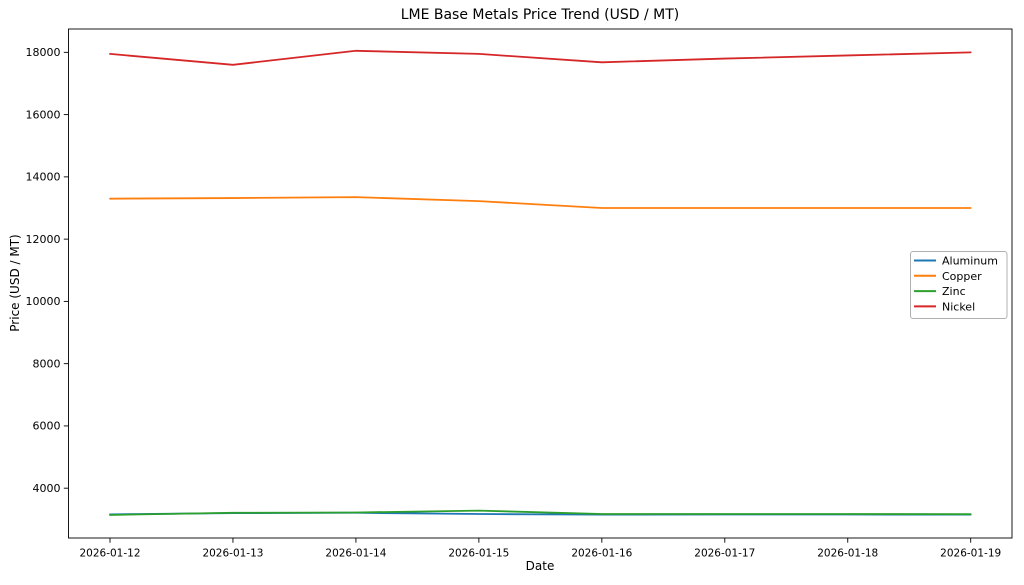  I want to click on y-tick-label: 4000, so click(47, 488).